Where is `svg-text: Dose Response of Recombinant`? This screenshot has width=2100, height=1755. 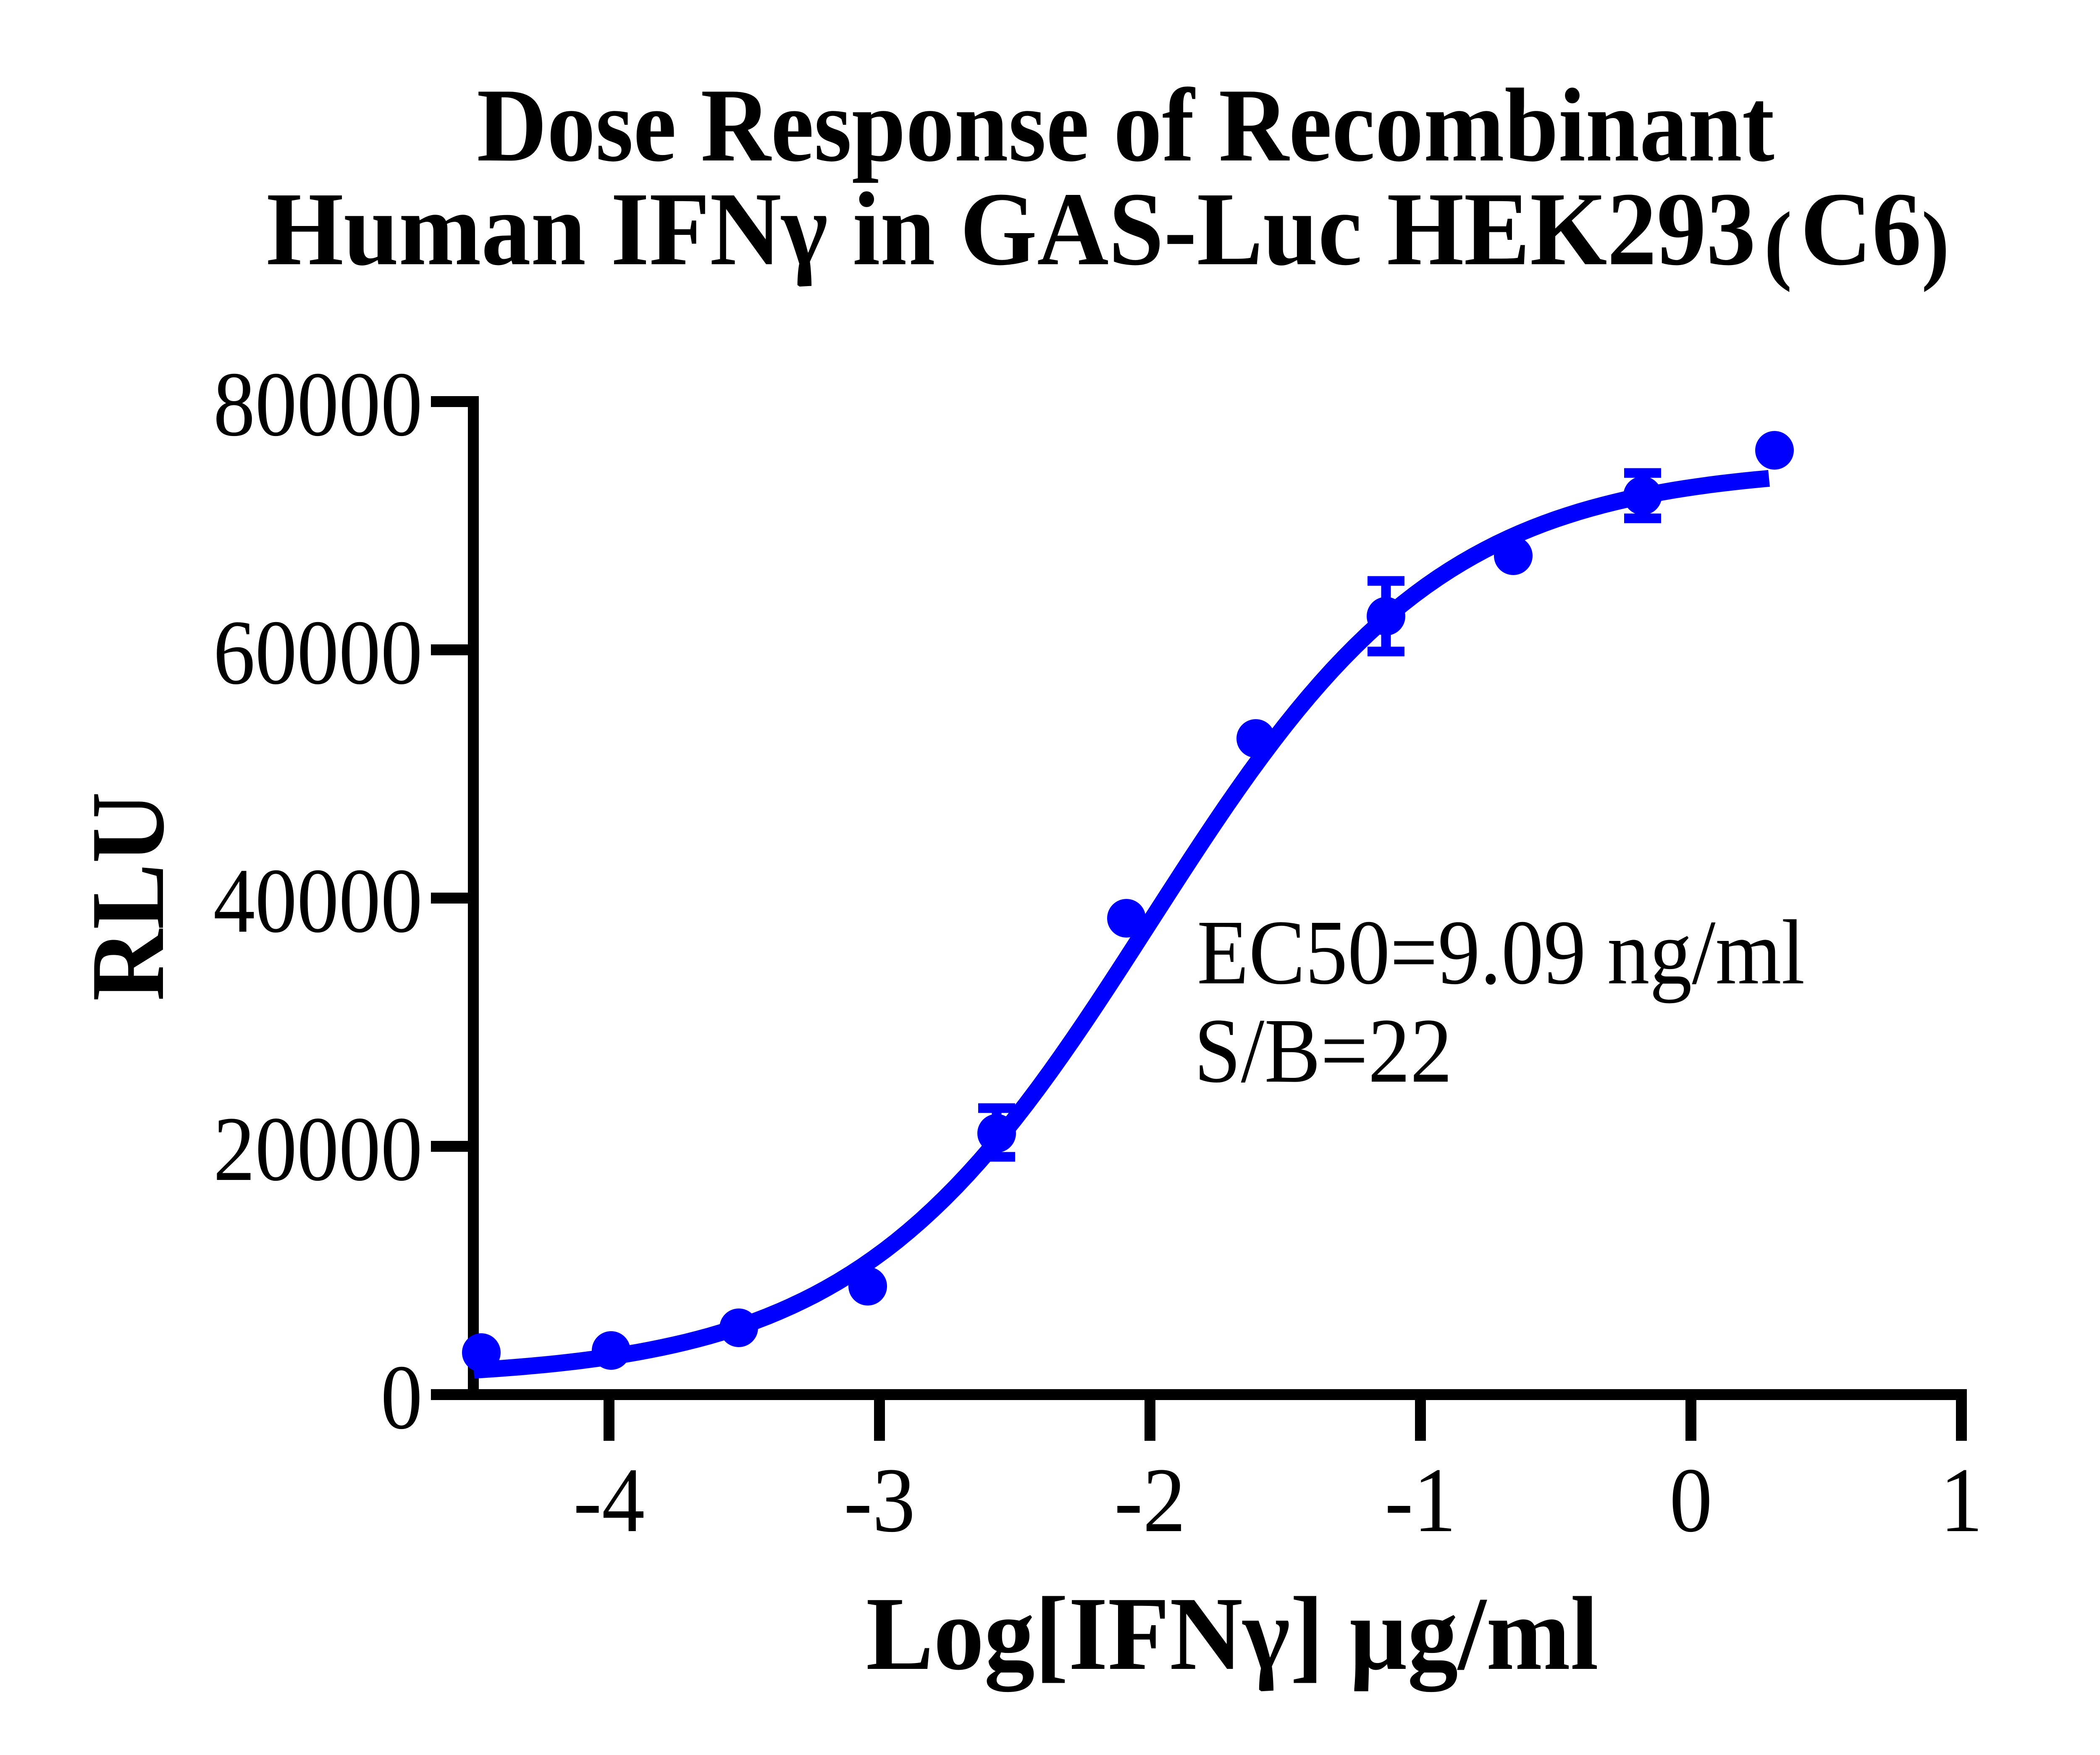
svg-text: Dose Response of Recombinant is located at coordinates (1125, 125).